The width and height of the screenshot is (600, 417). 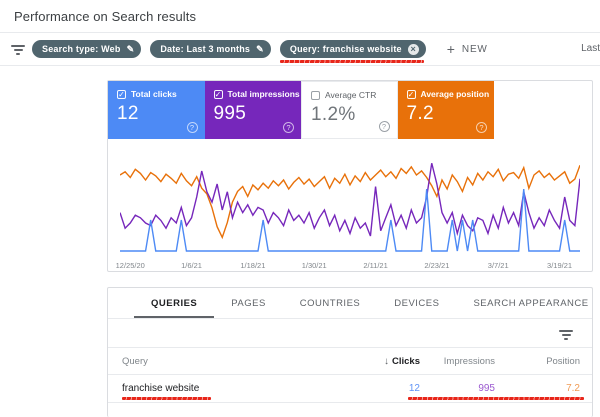 I want to click on filter-list-icon, so click(x=18, y=49).